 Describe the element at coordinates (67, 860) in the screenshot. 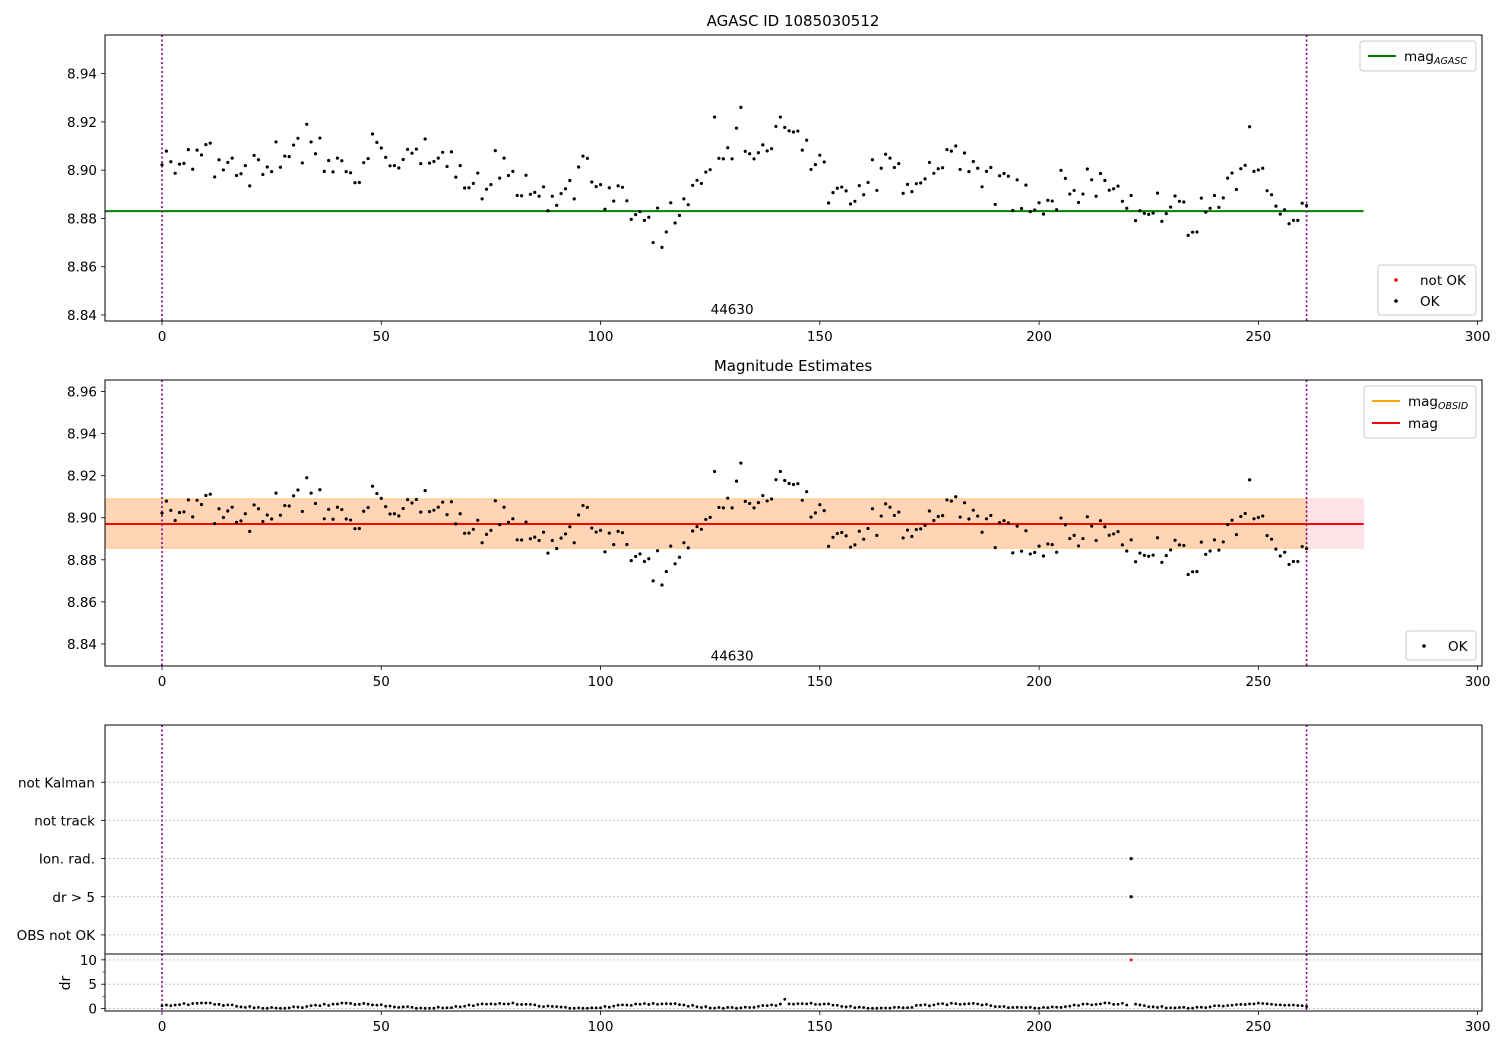

I see `flag-label-2: Ion. rad.` at that location.